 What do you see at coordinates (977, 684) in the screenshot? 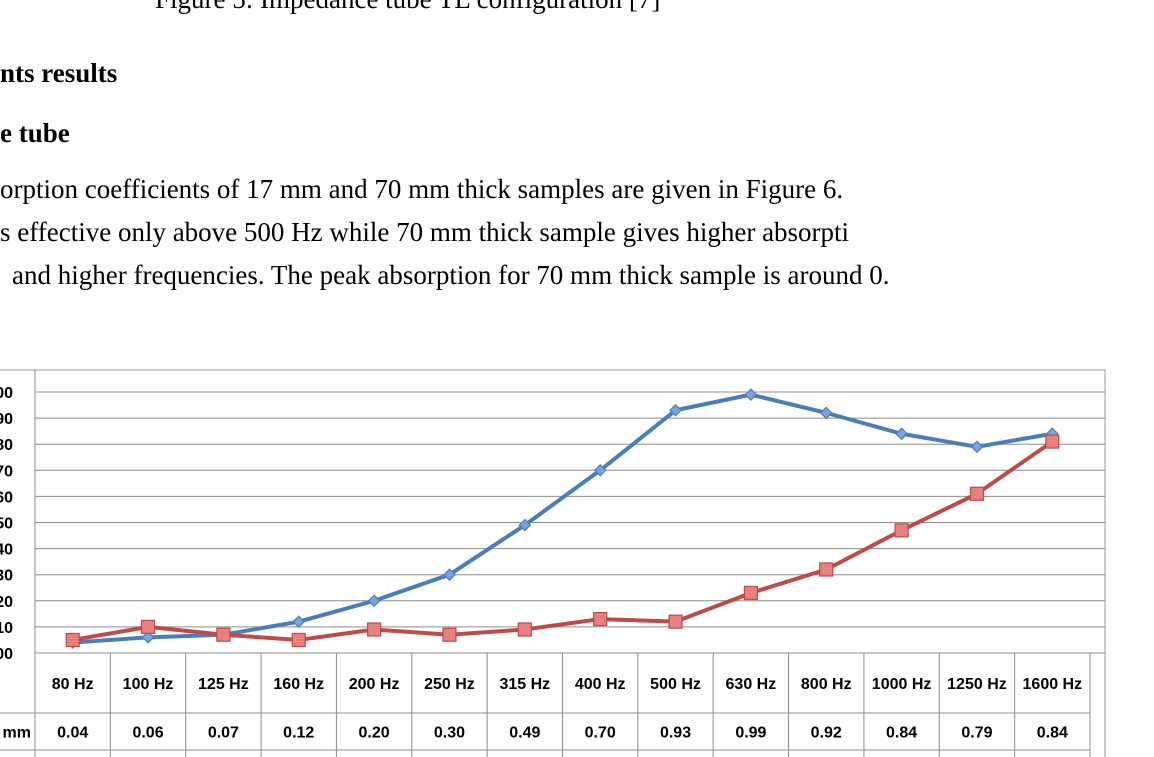
I see `x-category-label: 1250 Hz` at bounding box center [977, 684].